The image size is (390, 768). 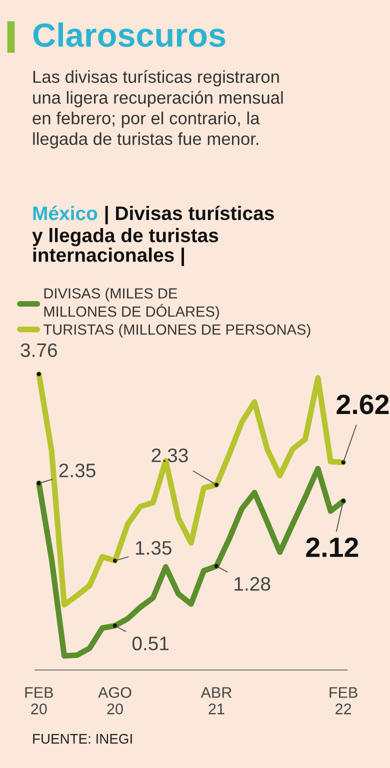 What do you see at coordinates (344, 700) in the screenshot?
I see `x-tick-label: FEB 22` at bounding box center [344, 700].